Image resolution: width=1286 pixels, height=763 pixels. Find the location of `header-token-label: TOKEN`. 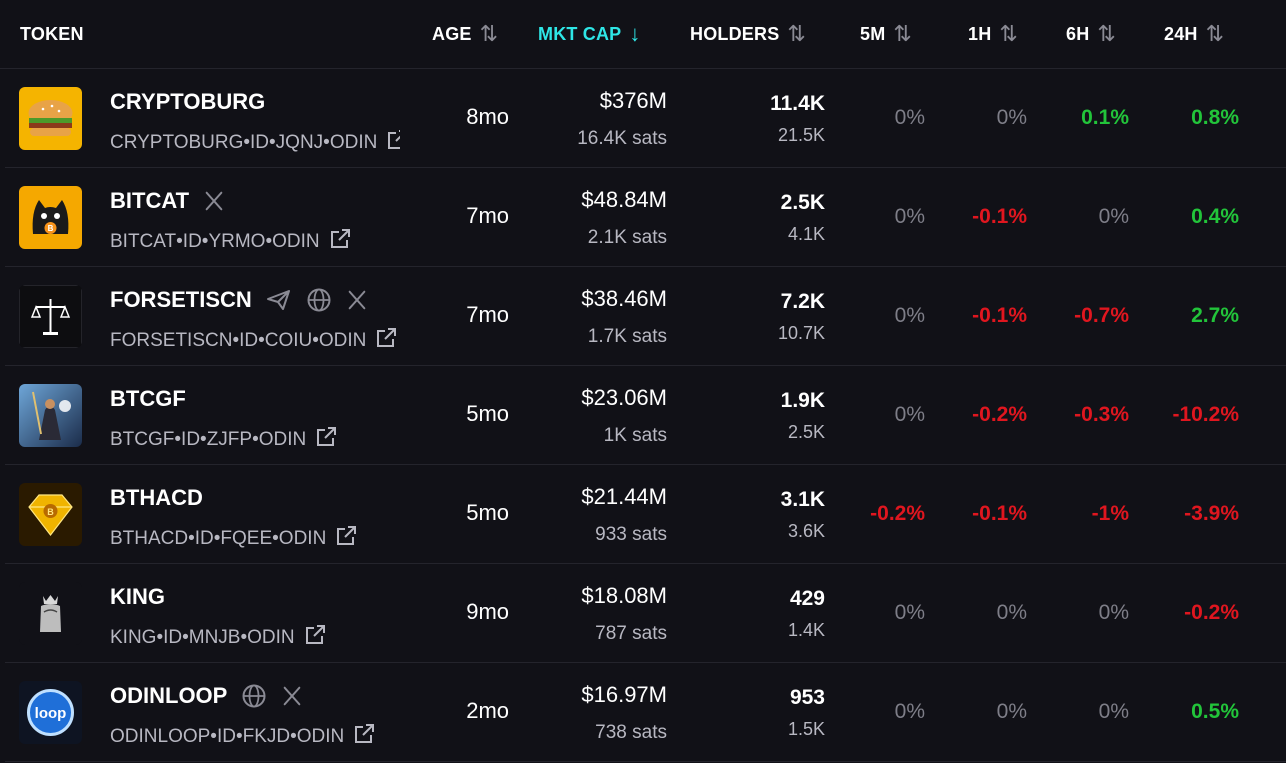

header-token-label: TOKEN is located at coordinates (52, 33).